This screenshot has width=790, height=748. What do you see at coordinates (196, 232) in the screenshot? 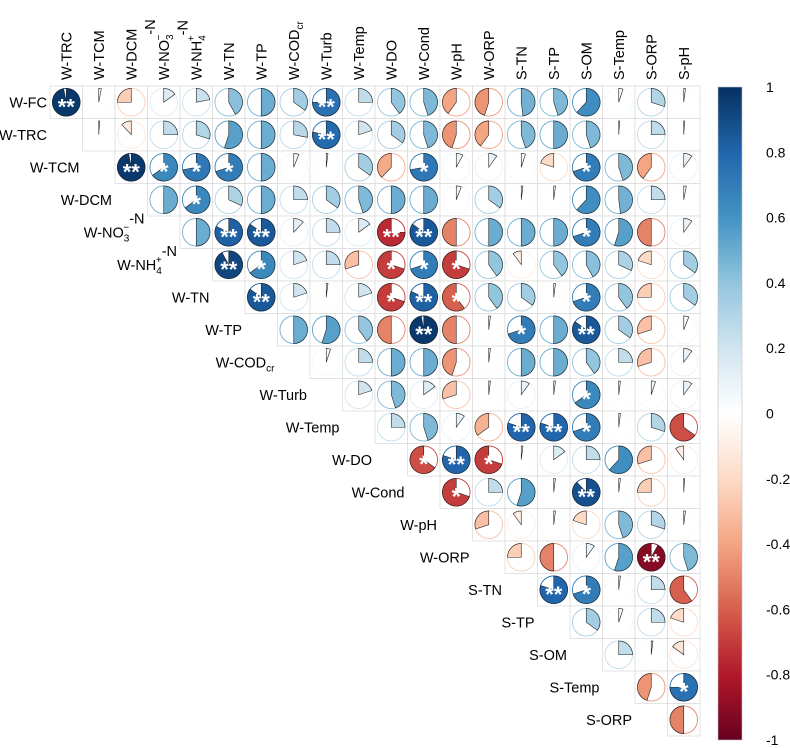
I see `cell-w-no3-n-w-nh4-n` at bounding box center [196, 232].